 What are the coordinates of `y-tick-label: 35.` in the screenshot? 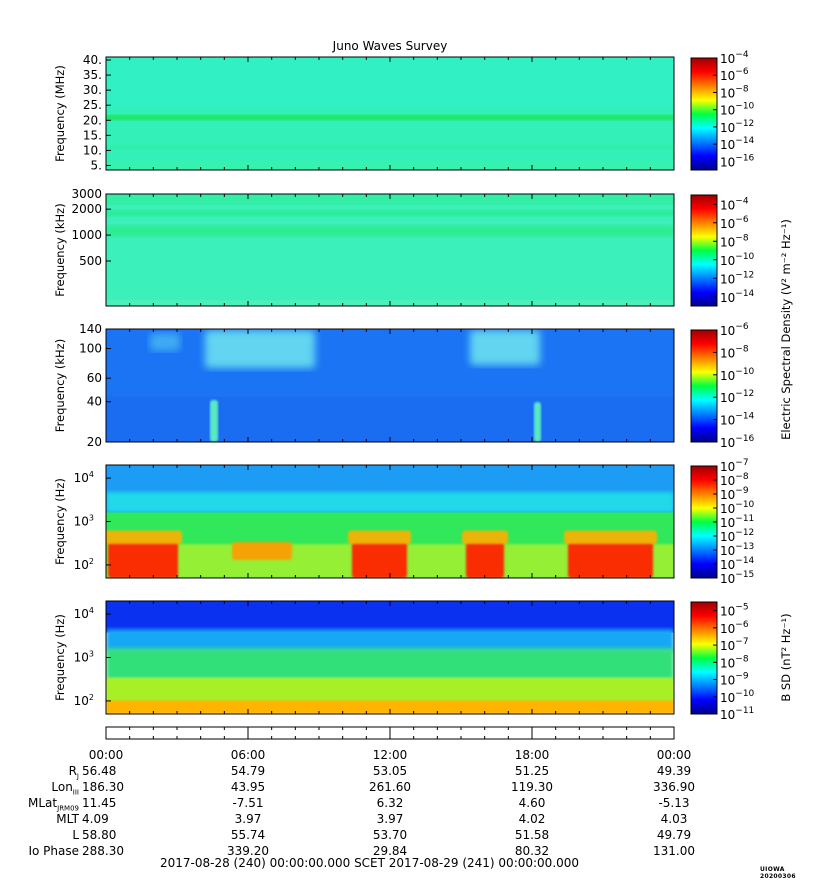 It's located at (92, 75).